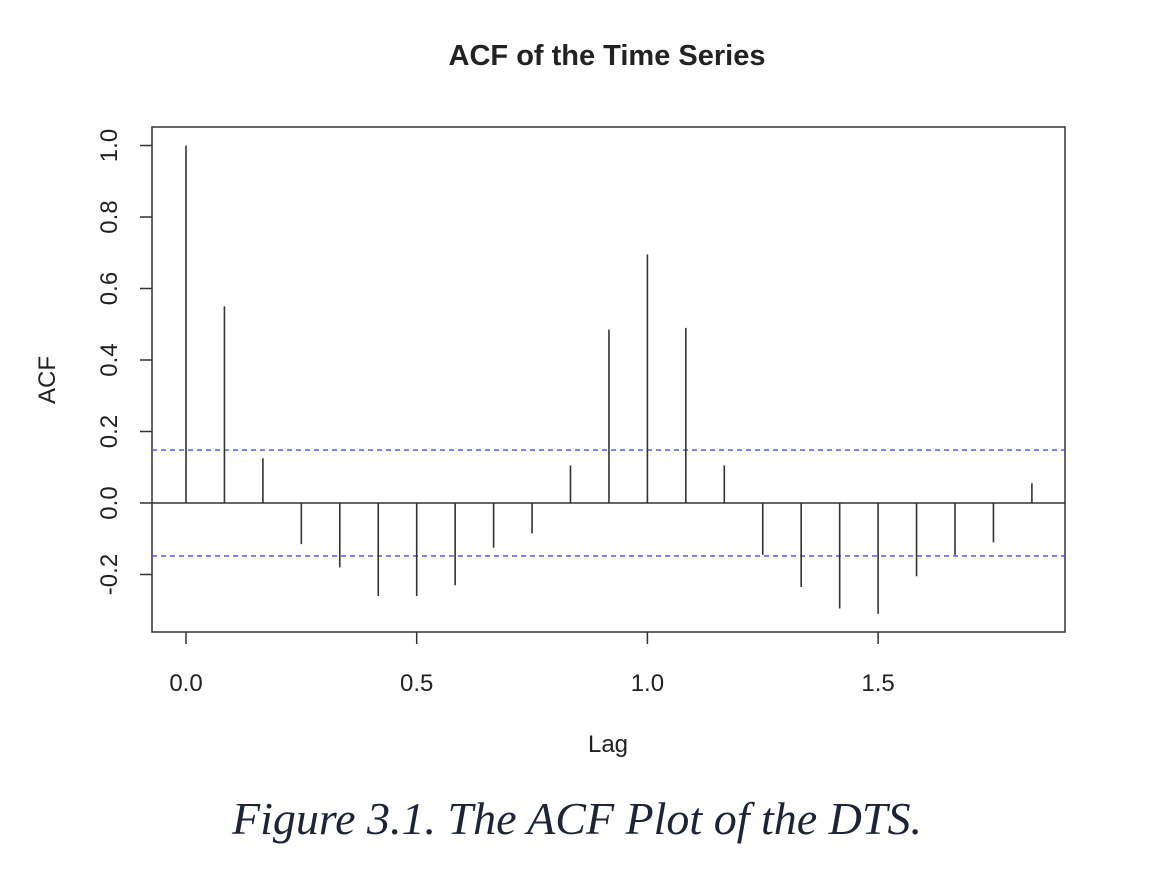 The image size is (1154, 886). What do you see at coordinates (109, 431) in the screenshot?
I see `y-tick-label: 0.2` at bounding box center [109, 431].